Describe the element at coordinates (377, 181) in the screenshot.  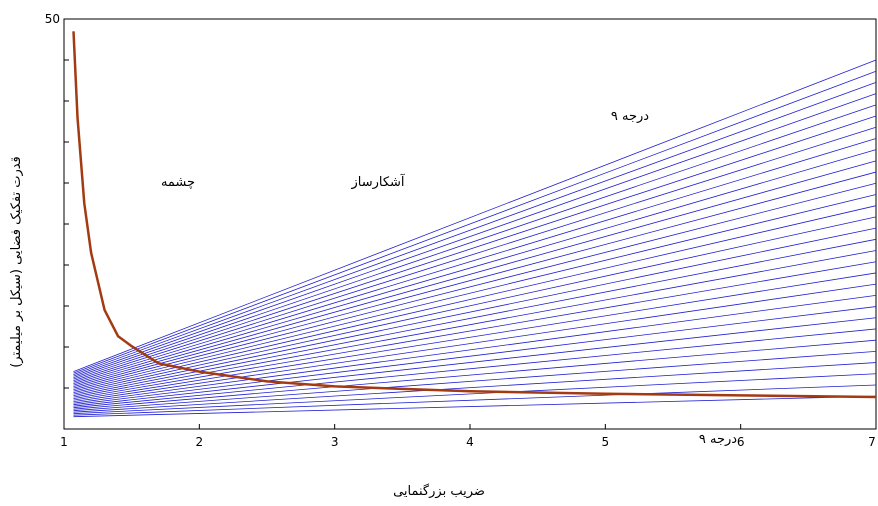
I see `annotation-detector: آشکارساز` at that location.